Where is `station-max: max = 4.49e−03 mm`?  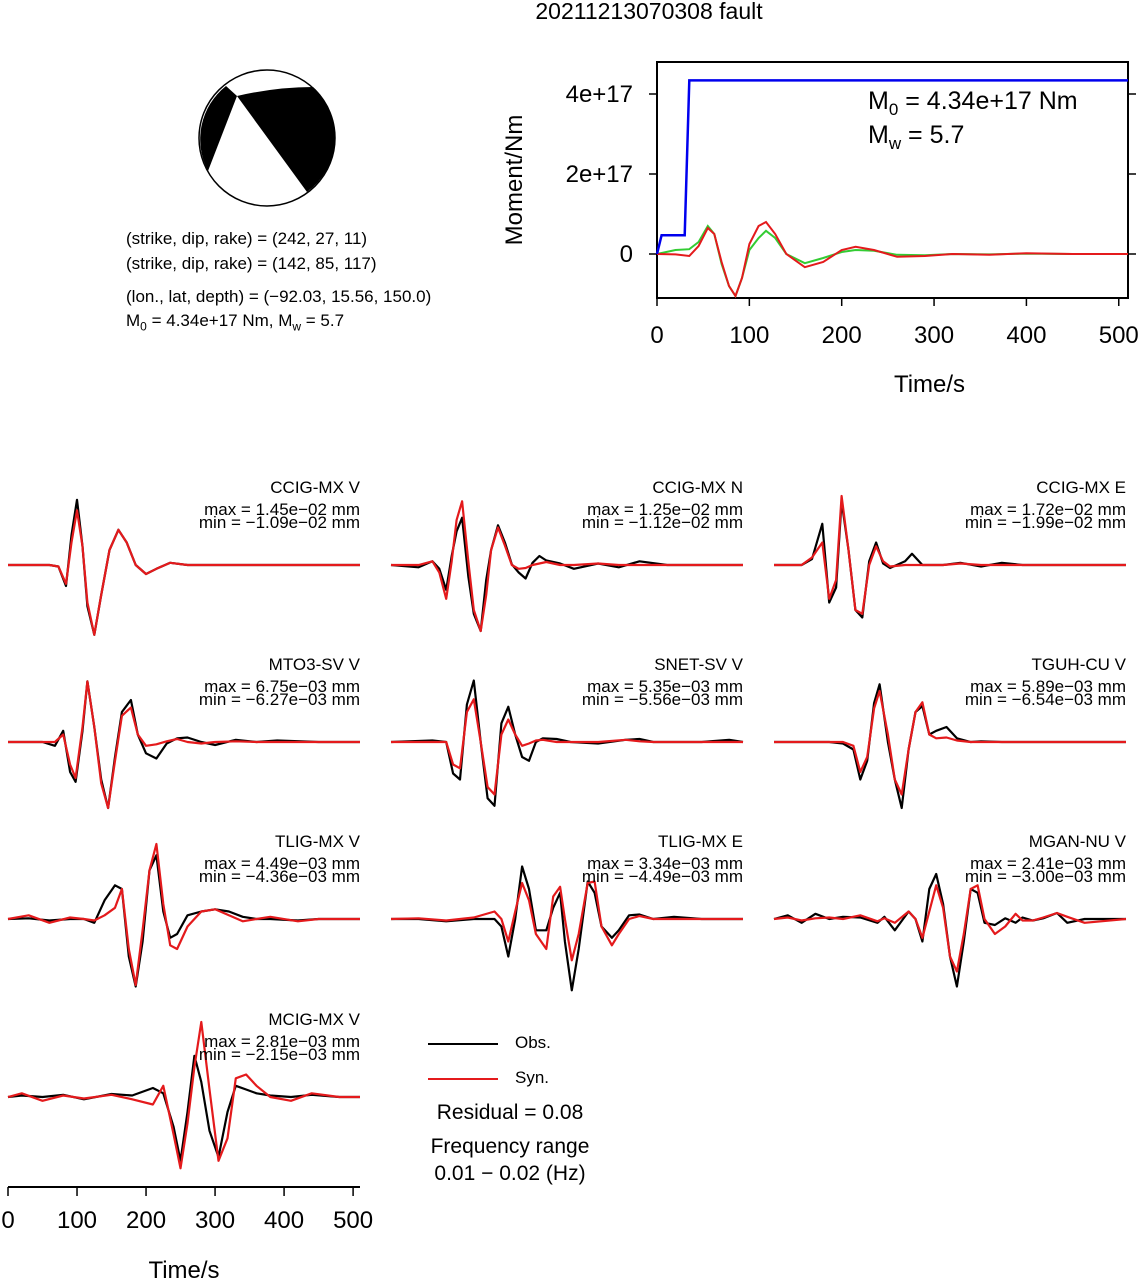
station-max: max = 4.49e−03 mm is located at coordinates (282, 863).